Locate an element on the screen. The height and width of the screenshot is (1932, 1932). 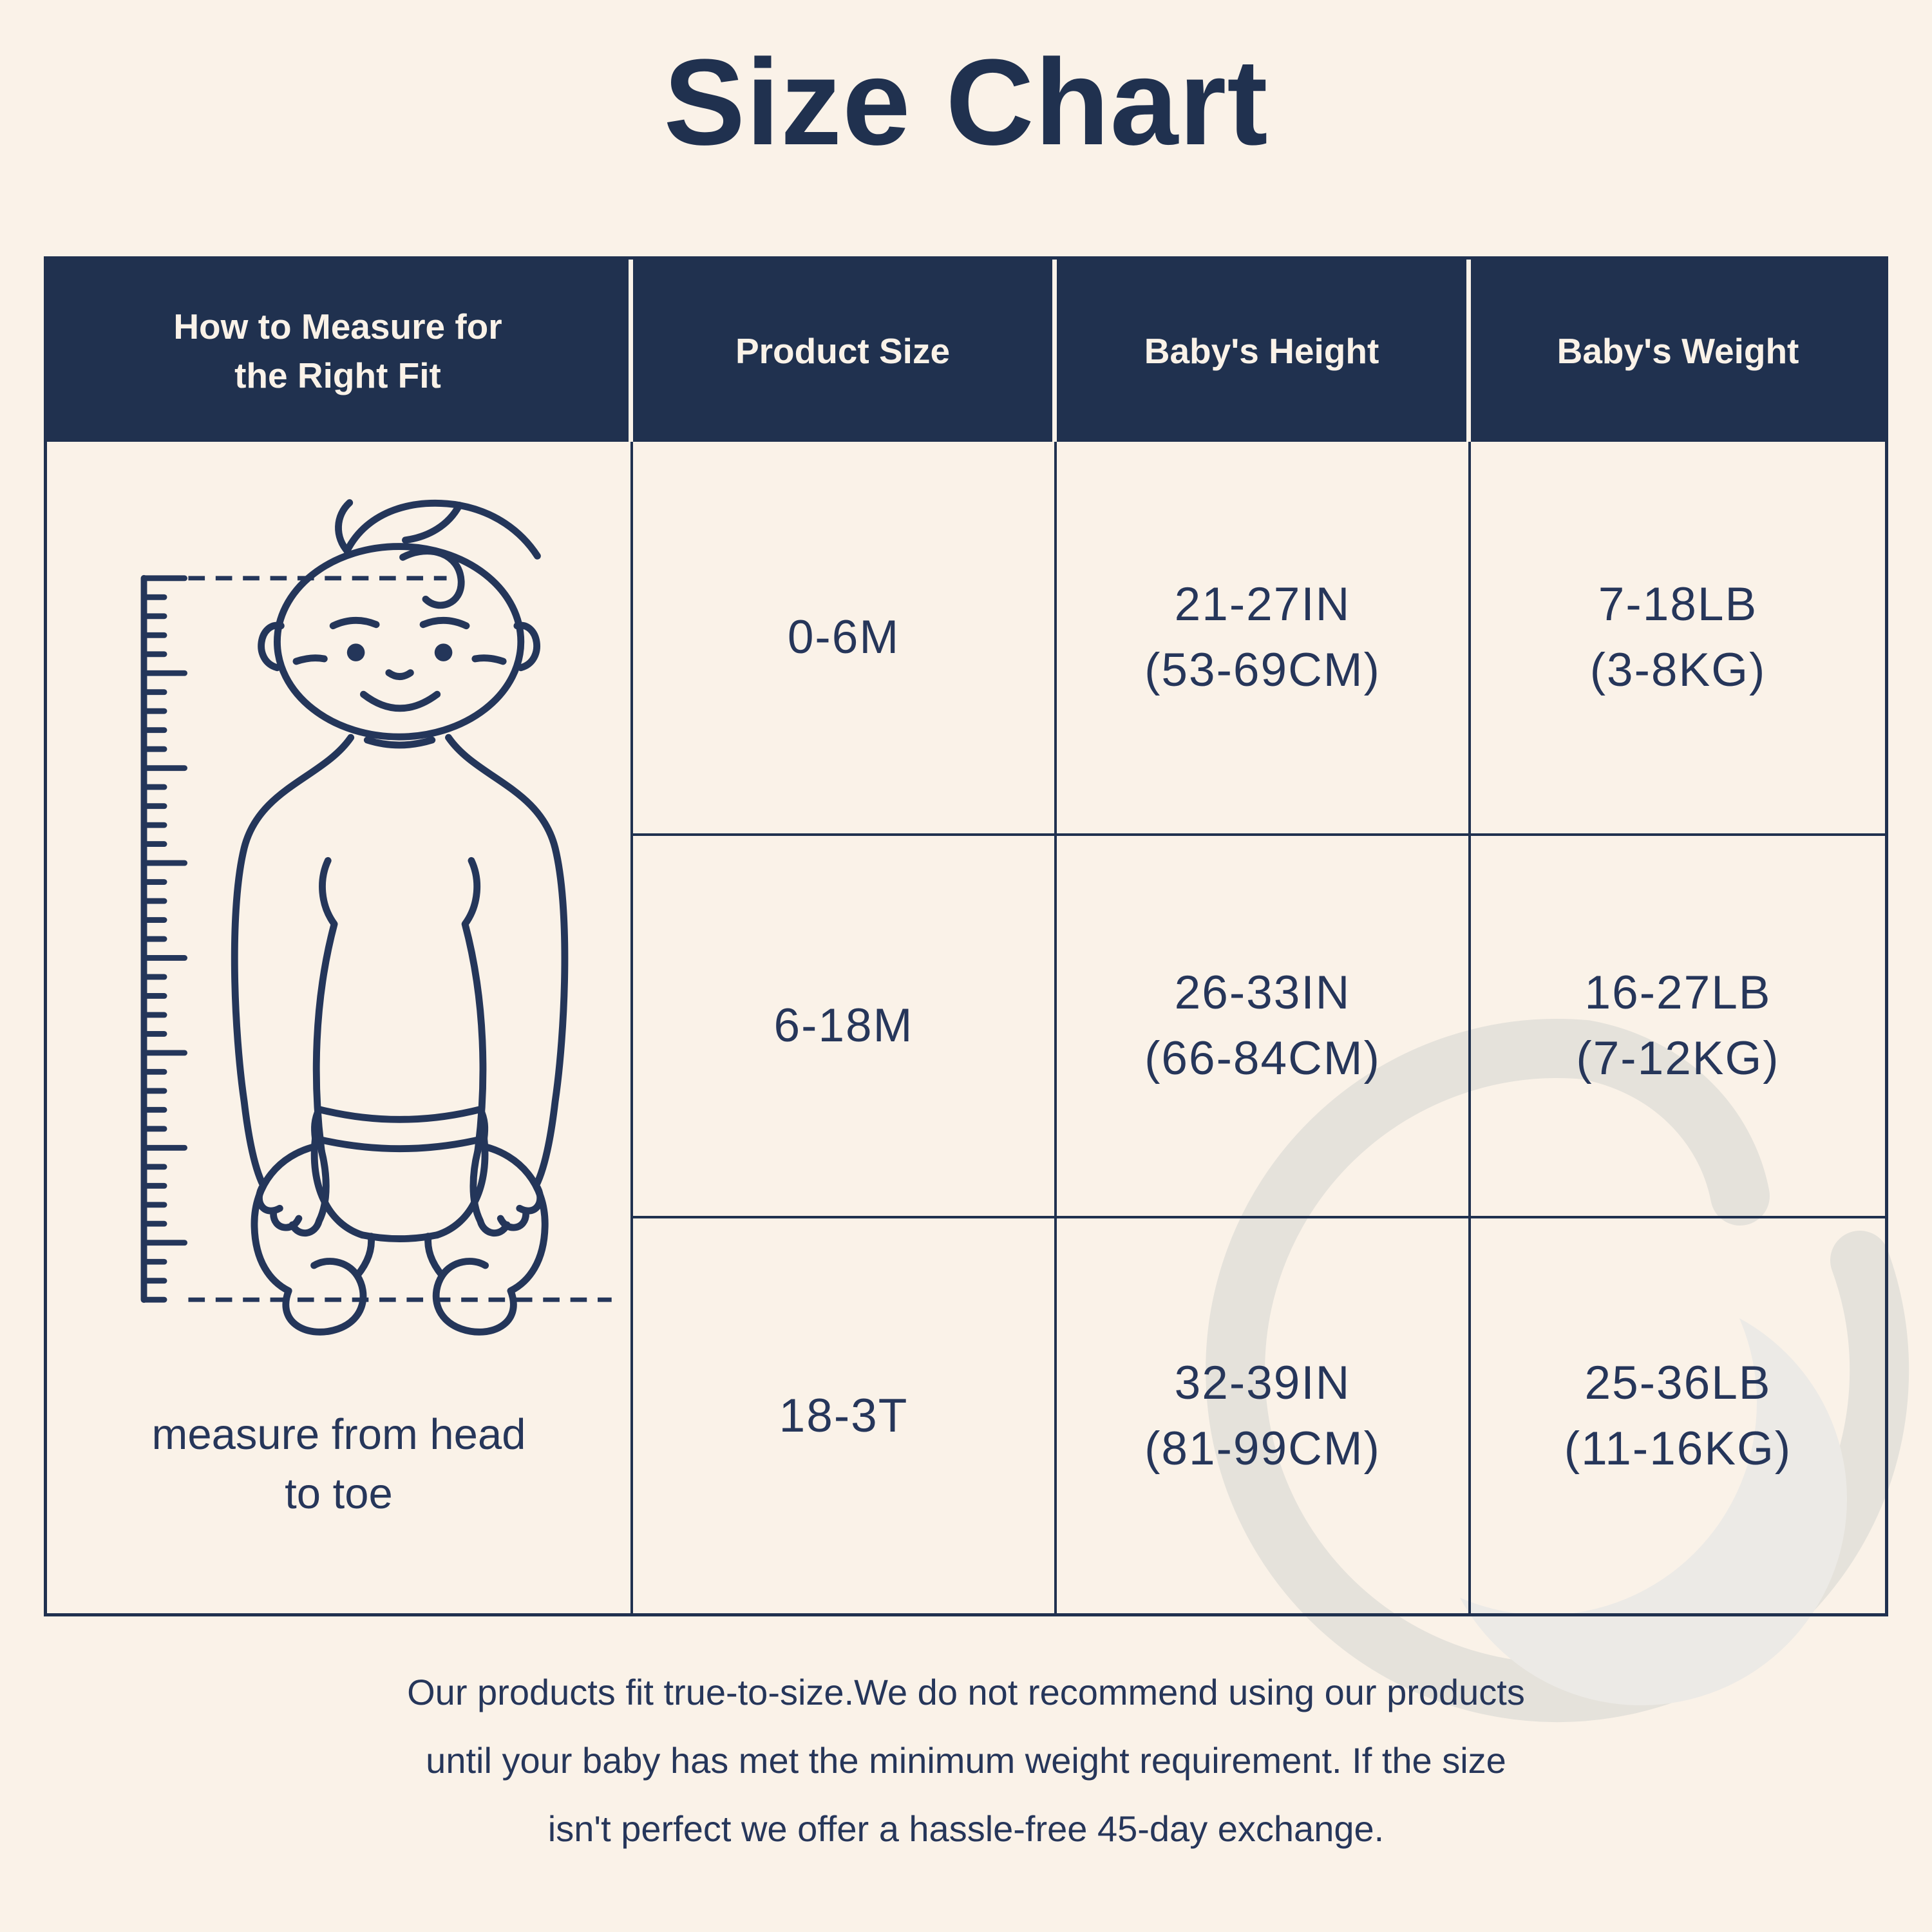
header-product-size: Product Size is located at coordinates (845, 351).